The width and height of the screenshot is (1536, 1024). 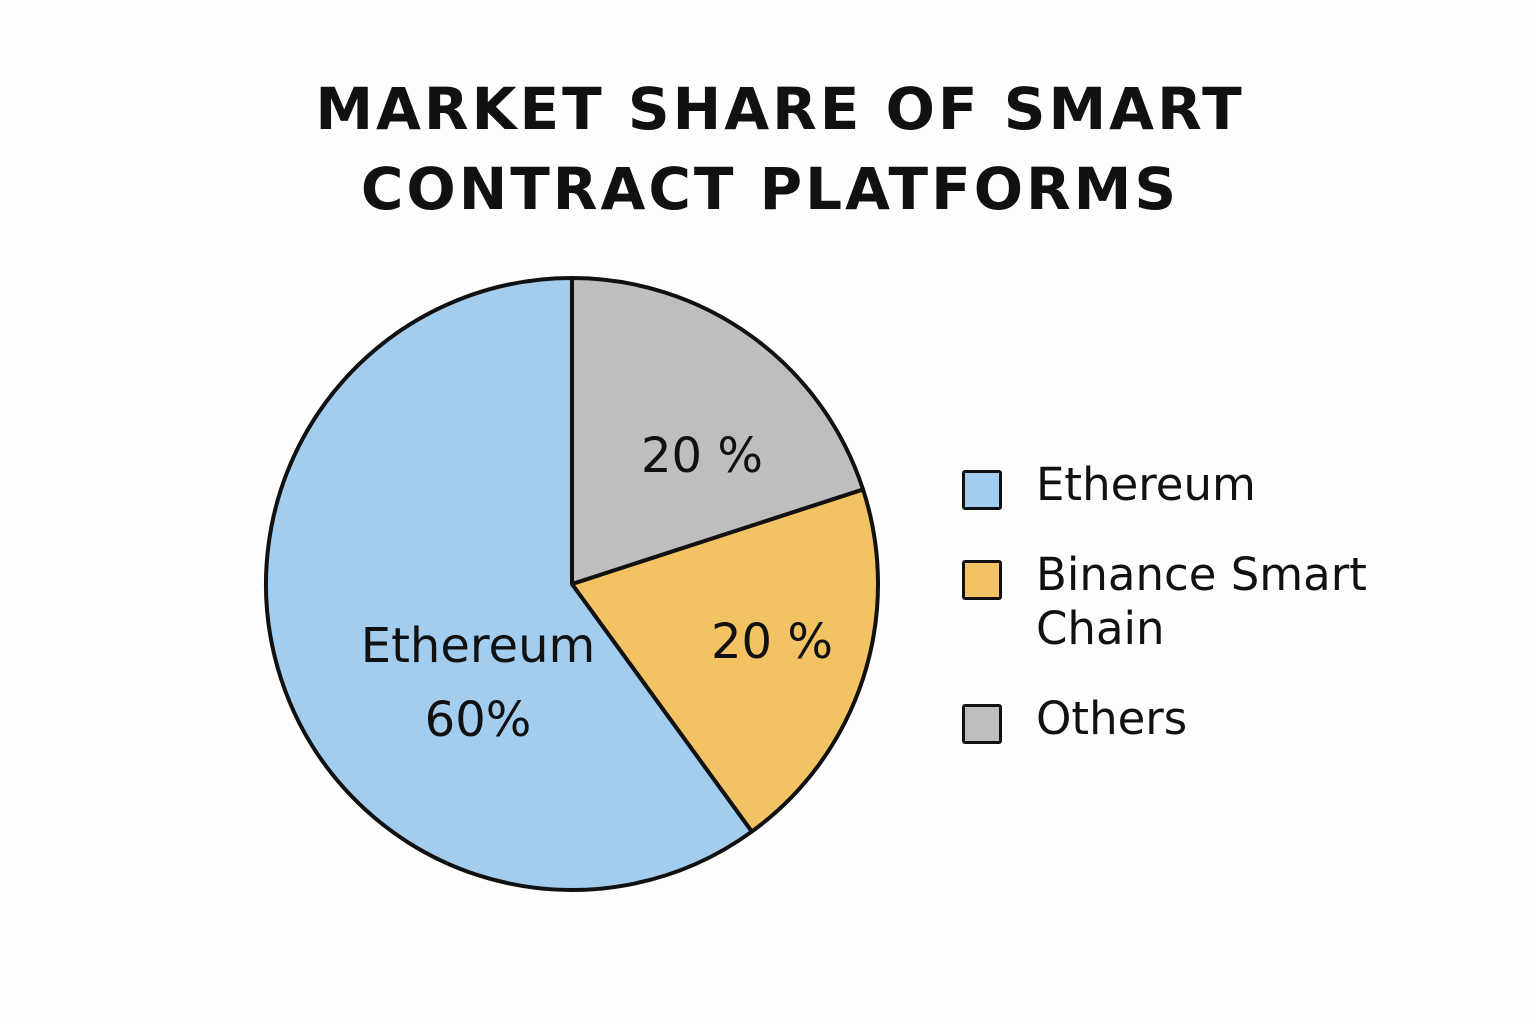 What do you see at coordinates (478, 646) in the screenshot?
I see `slice-label-ethereum-line-1: Ethereum` at bounding box center [478, 646].